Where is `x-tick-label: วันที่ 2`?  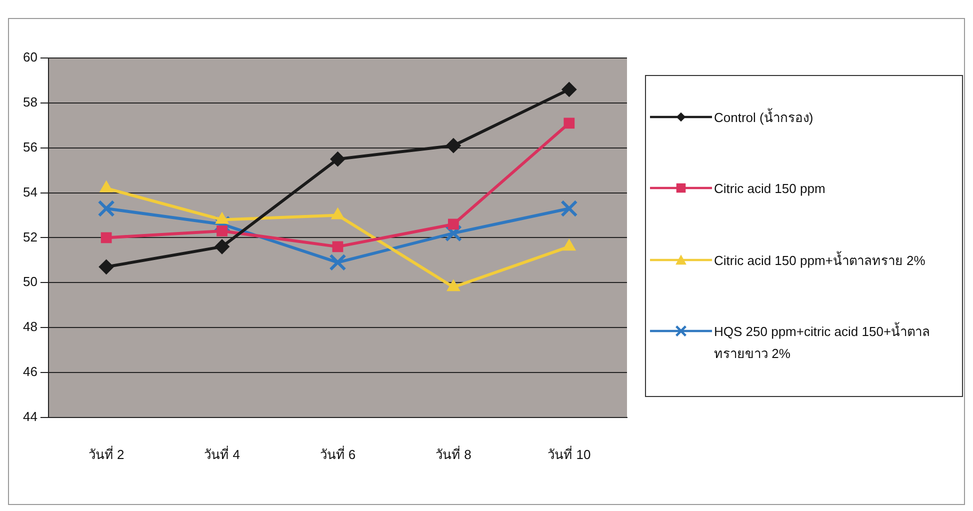 x-tick-label: วันที่ 2 is located at coordinates (106, 454).